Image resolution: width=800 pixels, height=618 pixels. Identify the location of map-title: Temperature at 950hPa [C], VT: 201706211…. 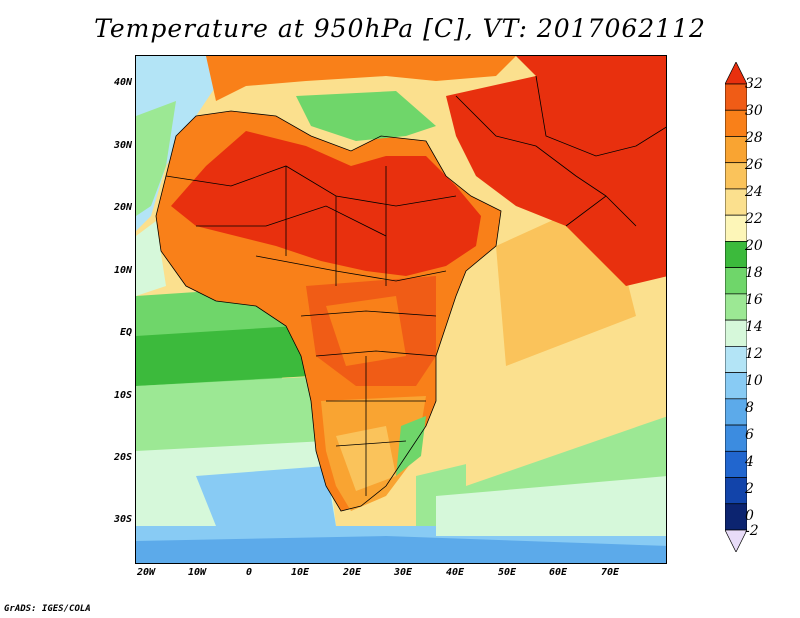
(400, 28).